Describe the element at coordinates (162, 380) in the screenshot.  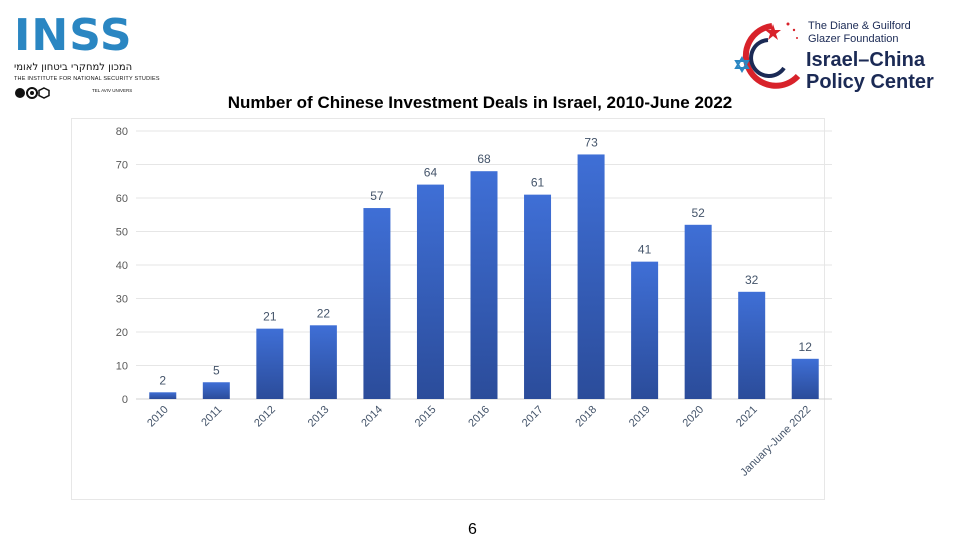
I see `data-label: 2` at that location.